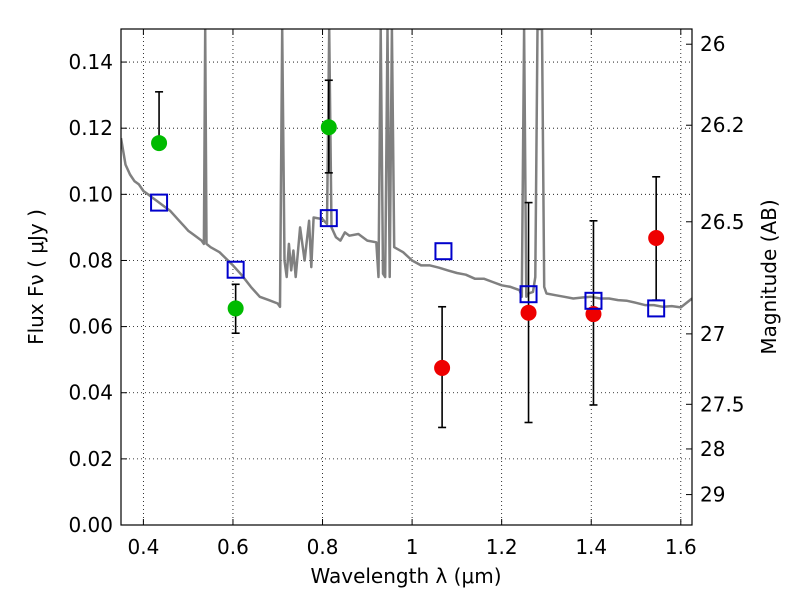  What do you see at coordinates (90, 62) in the screenshot?
I see `y-tick-label: 0.14` at bounding box center [90, 62].